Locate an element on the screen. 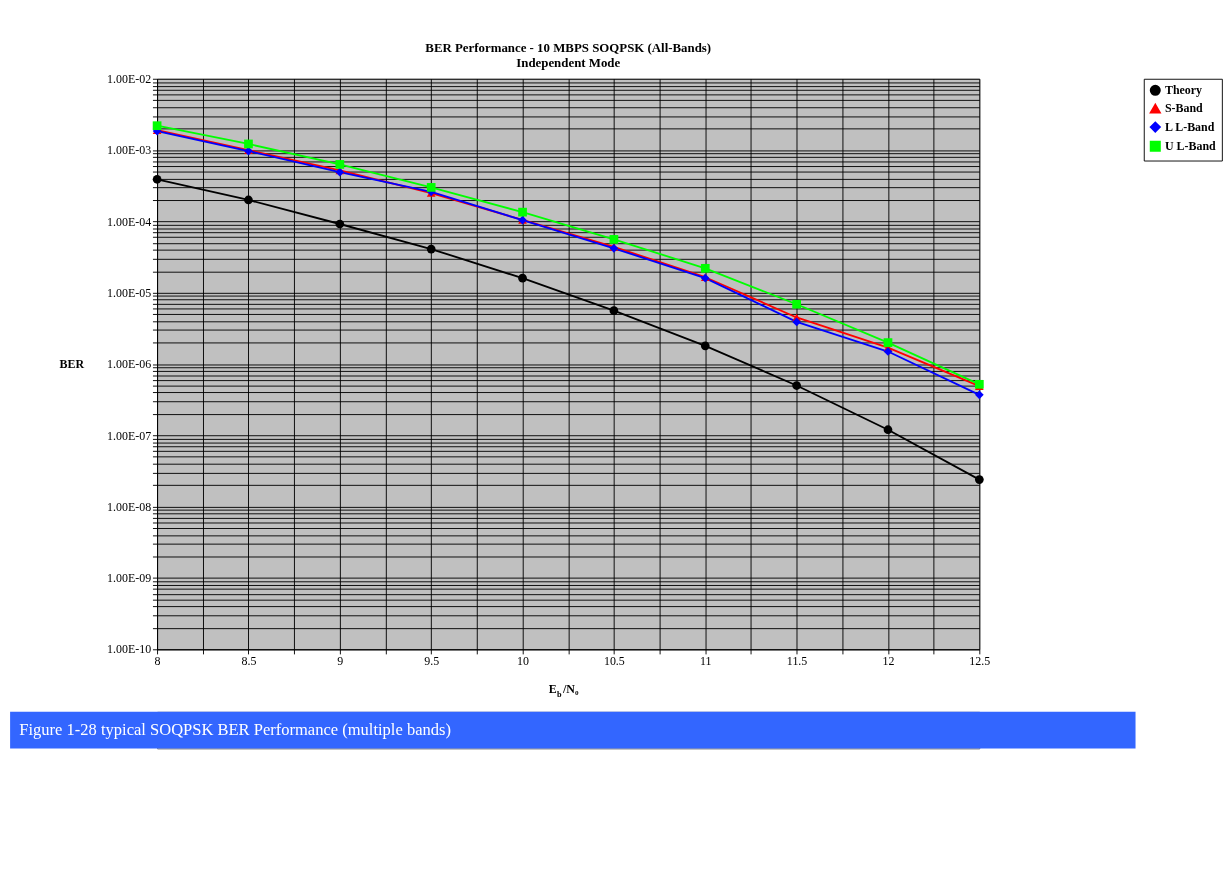  y-tick-label: 1.00E-05 is located at coordinates (129, 292).